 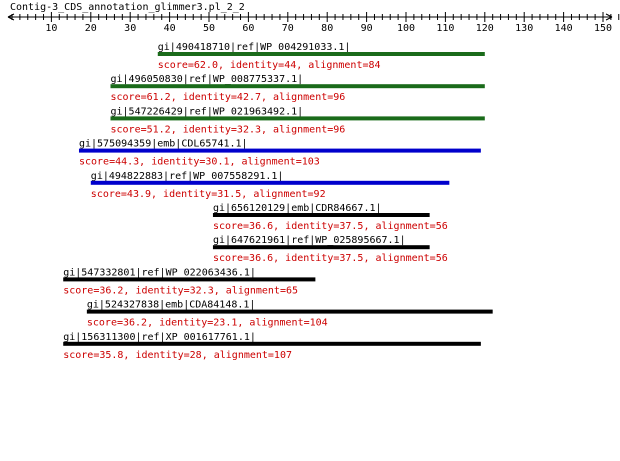 I want to click on hit-name: gi|524327838|emb|CDA84148.1|, so click(x=171, y=305).